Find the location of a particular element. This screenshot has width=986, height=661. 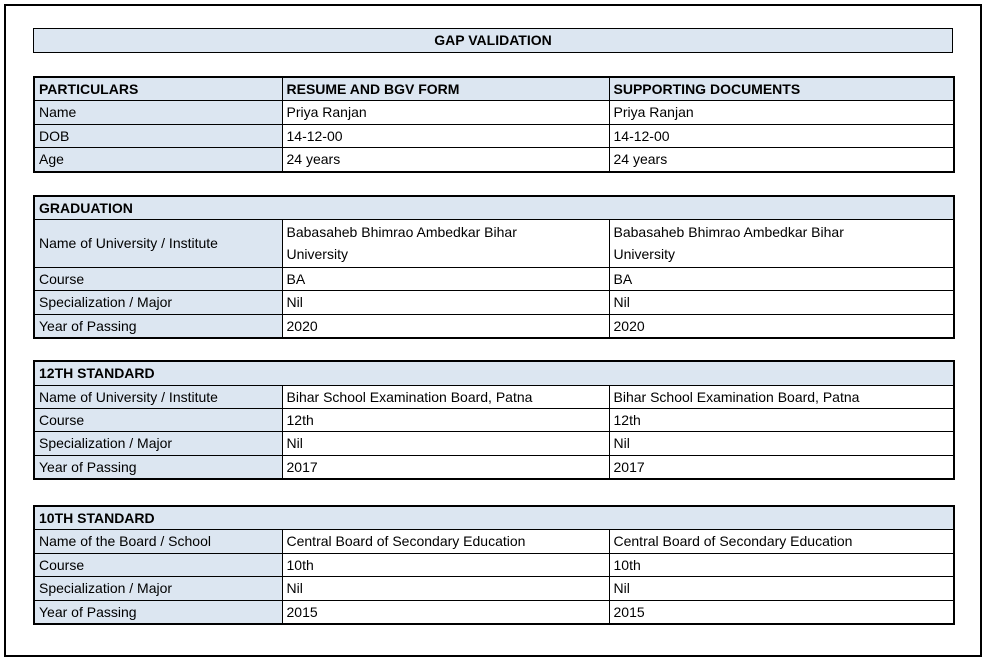

section-title-graduation: GRADUATION is located at coordinates (494, 207).